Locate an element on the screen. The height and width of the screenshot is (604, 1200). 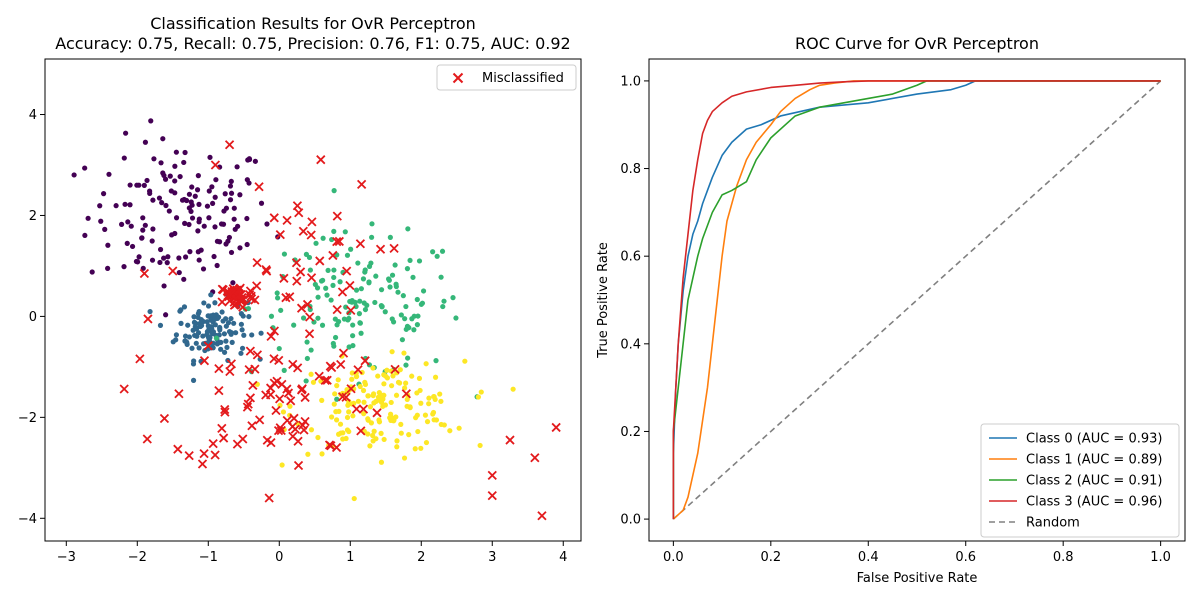
scatter-y-tick-label: −4 is located at coordinates (27, 519).